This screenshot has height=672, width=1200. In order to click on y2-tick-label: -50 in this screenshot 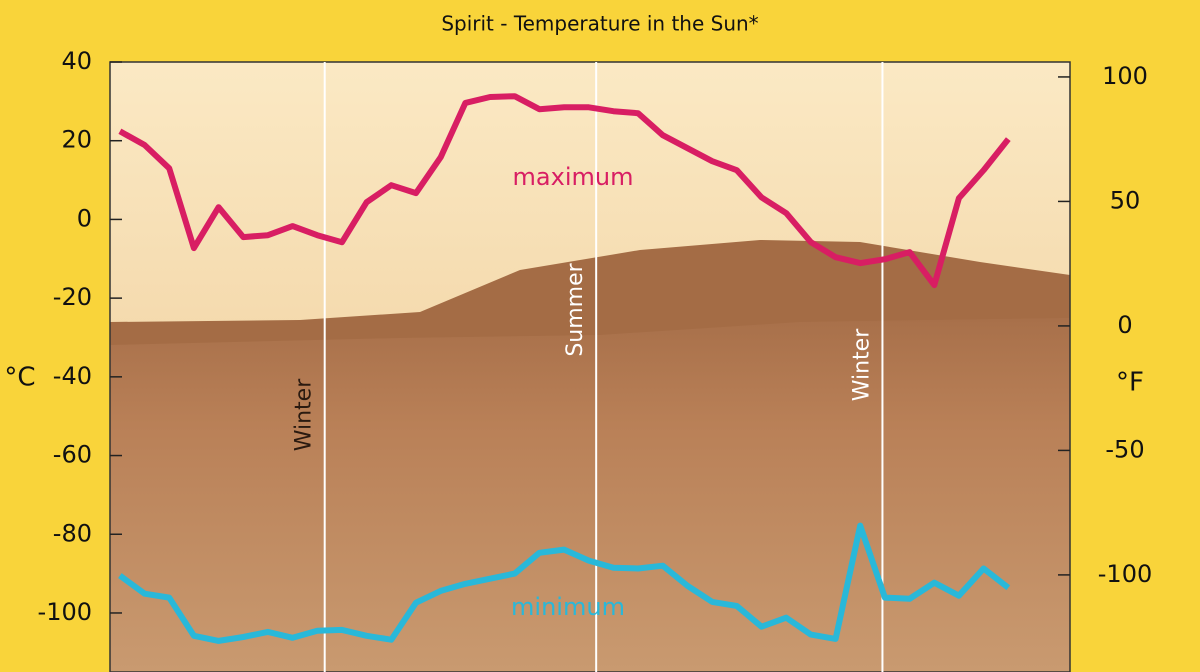, I will do `click(1124, 449)`.